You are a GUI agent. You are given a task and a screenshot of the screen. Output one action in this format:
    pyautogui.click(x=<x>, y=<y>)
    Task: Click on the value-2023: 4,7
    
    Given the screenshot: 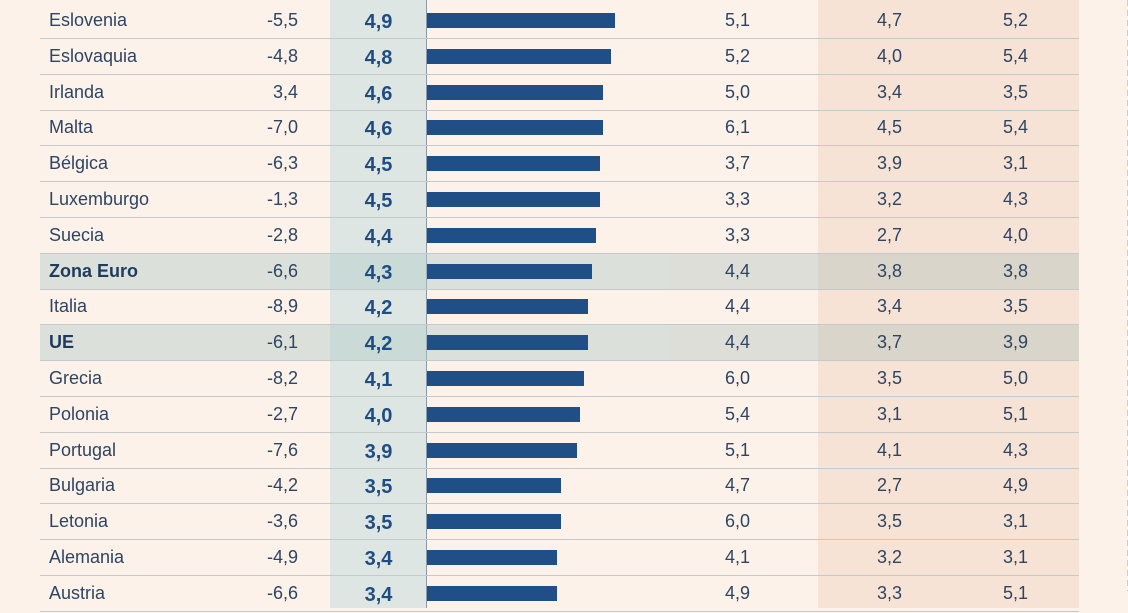 What is the action you would take?
    pyautogui.click(x=889, y=20)
    